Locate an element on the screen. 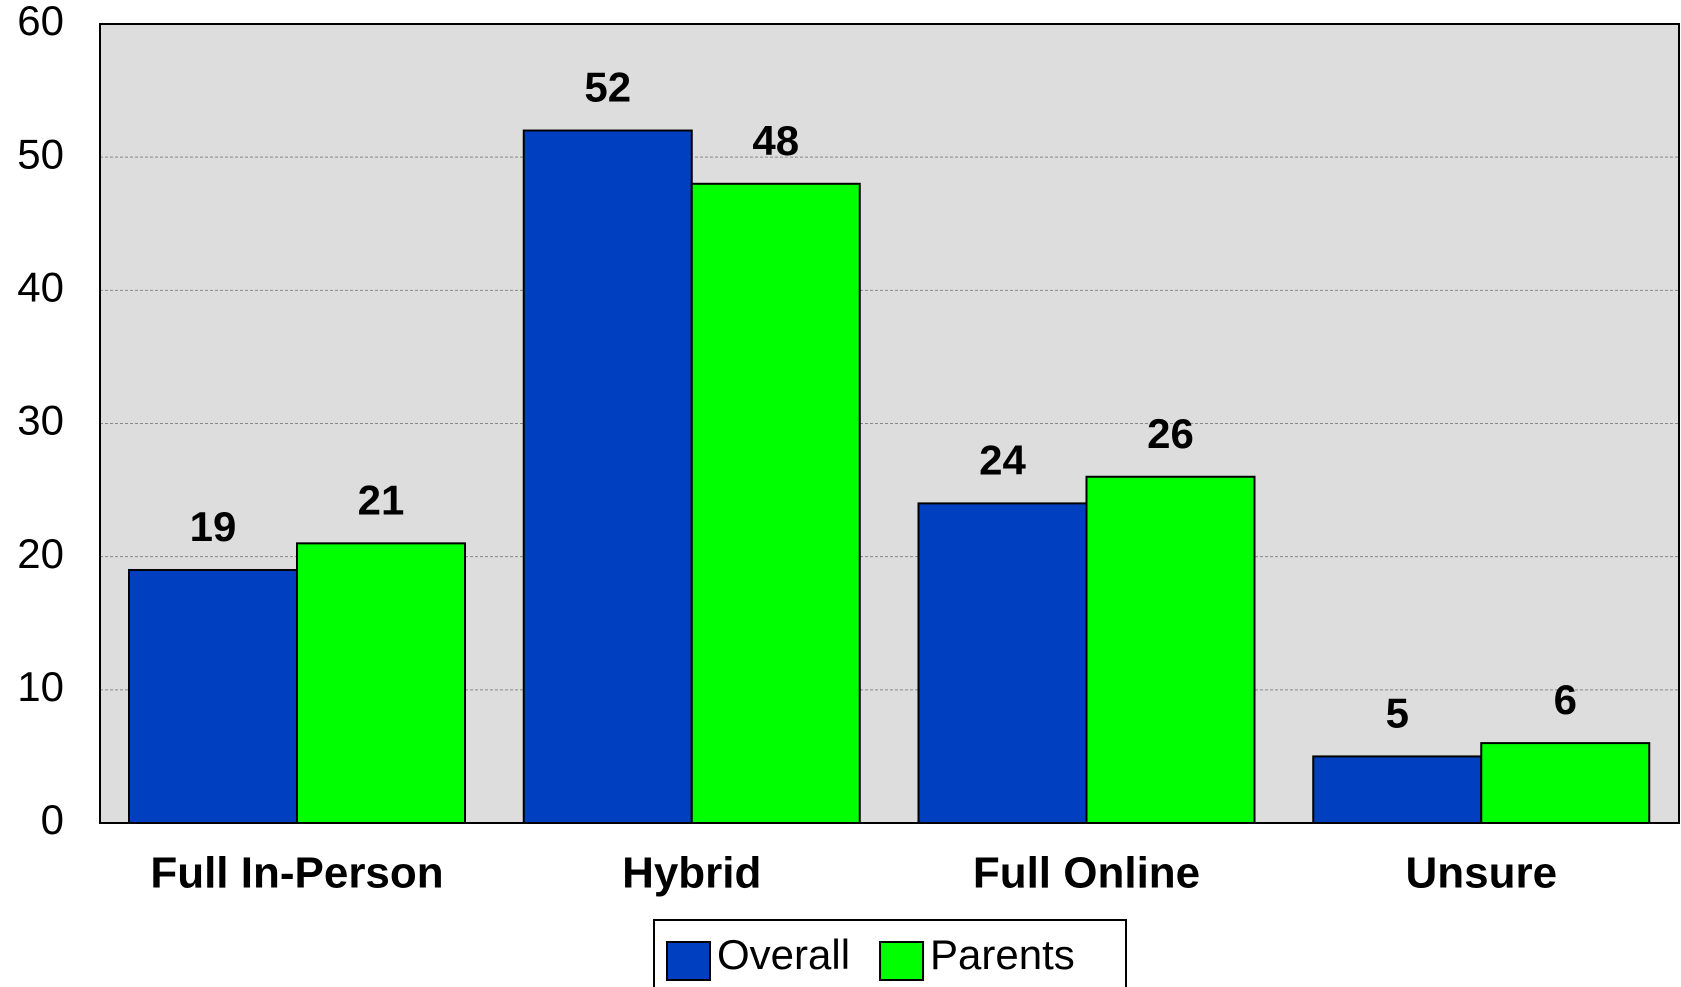  y-tick-label: 60 is located at coordinates (40, 22).